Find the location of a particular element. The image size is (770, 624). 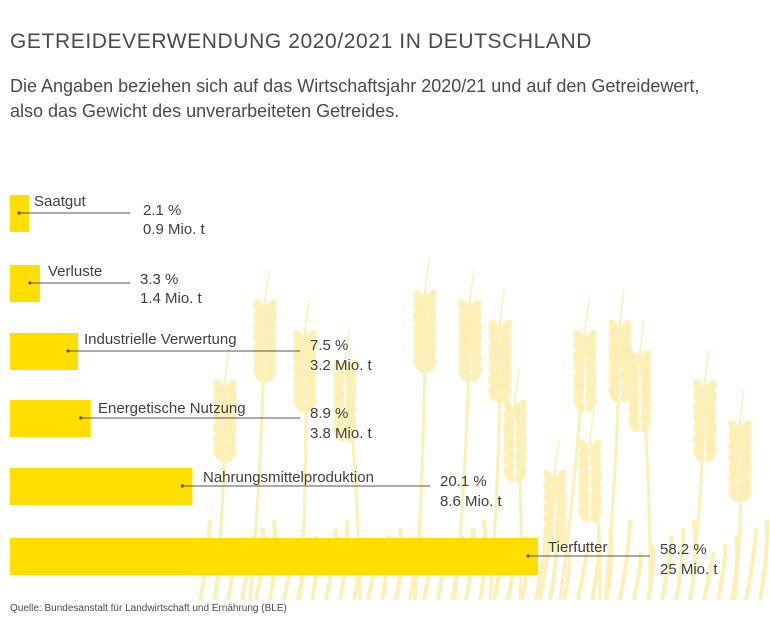

tonnage-label: 3.8 Mio. t is located at coordinates (341, 433).